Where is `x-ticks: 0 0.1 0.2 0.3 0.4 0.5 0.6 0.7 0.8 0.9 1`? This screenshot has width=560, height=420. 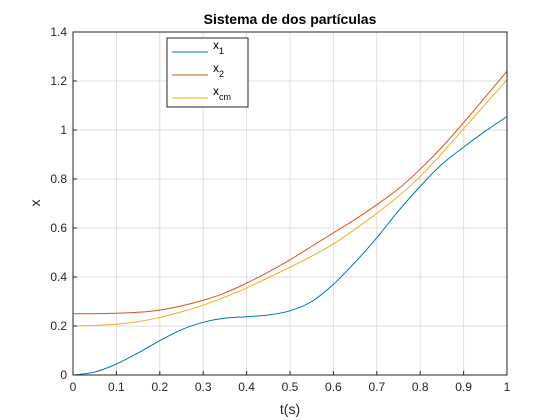
x-ticks: 0 0.1 0.2 0.3 0.4 0.5 0.6 0.7 0.8 0.9 1 is located at coordinates (290, 382).